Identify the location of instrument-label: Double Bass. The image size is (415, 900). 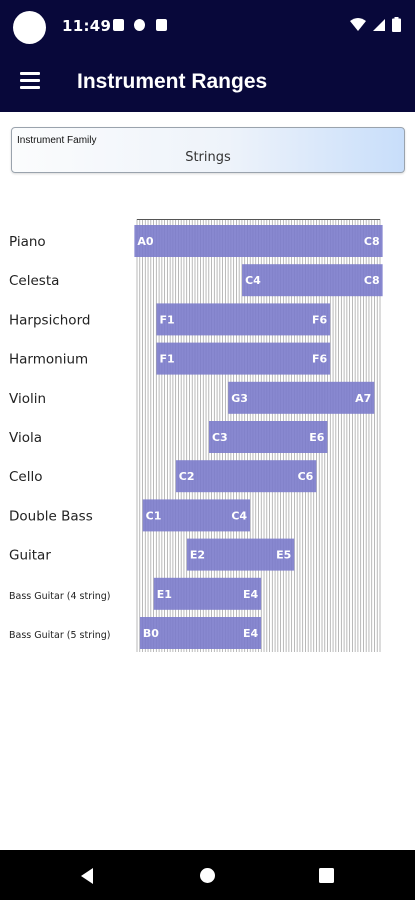
(51, 516).